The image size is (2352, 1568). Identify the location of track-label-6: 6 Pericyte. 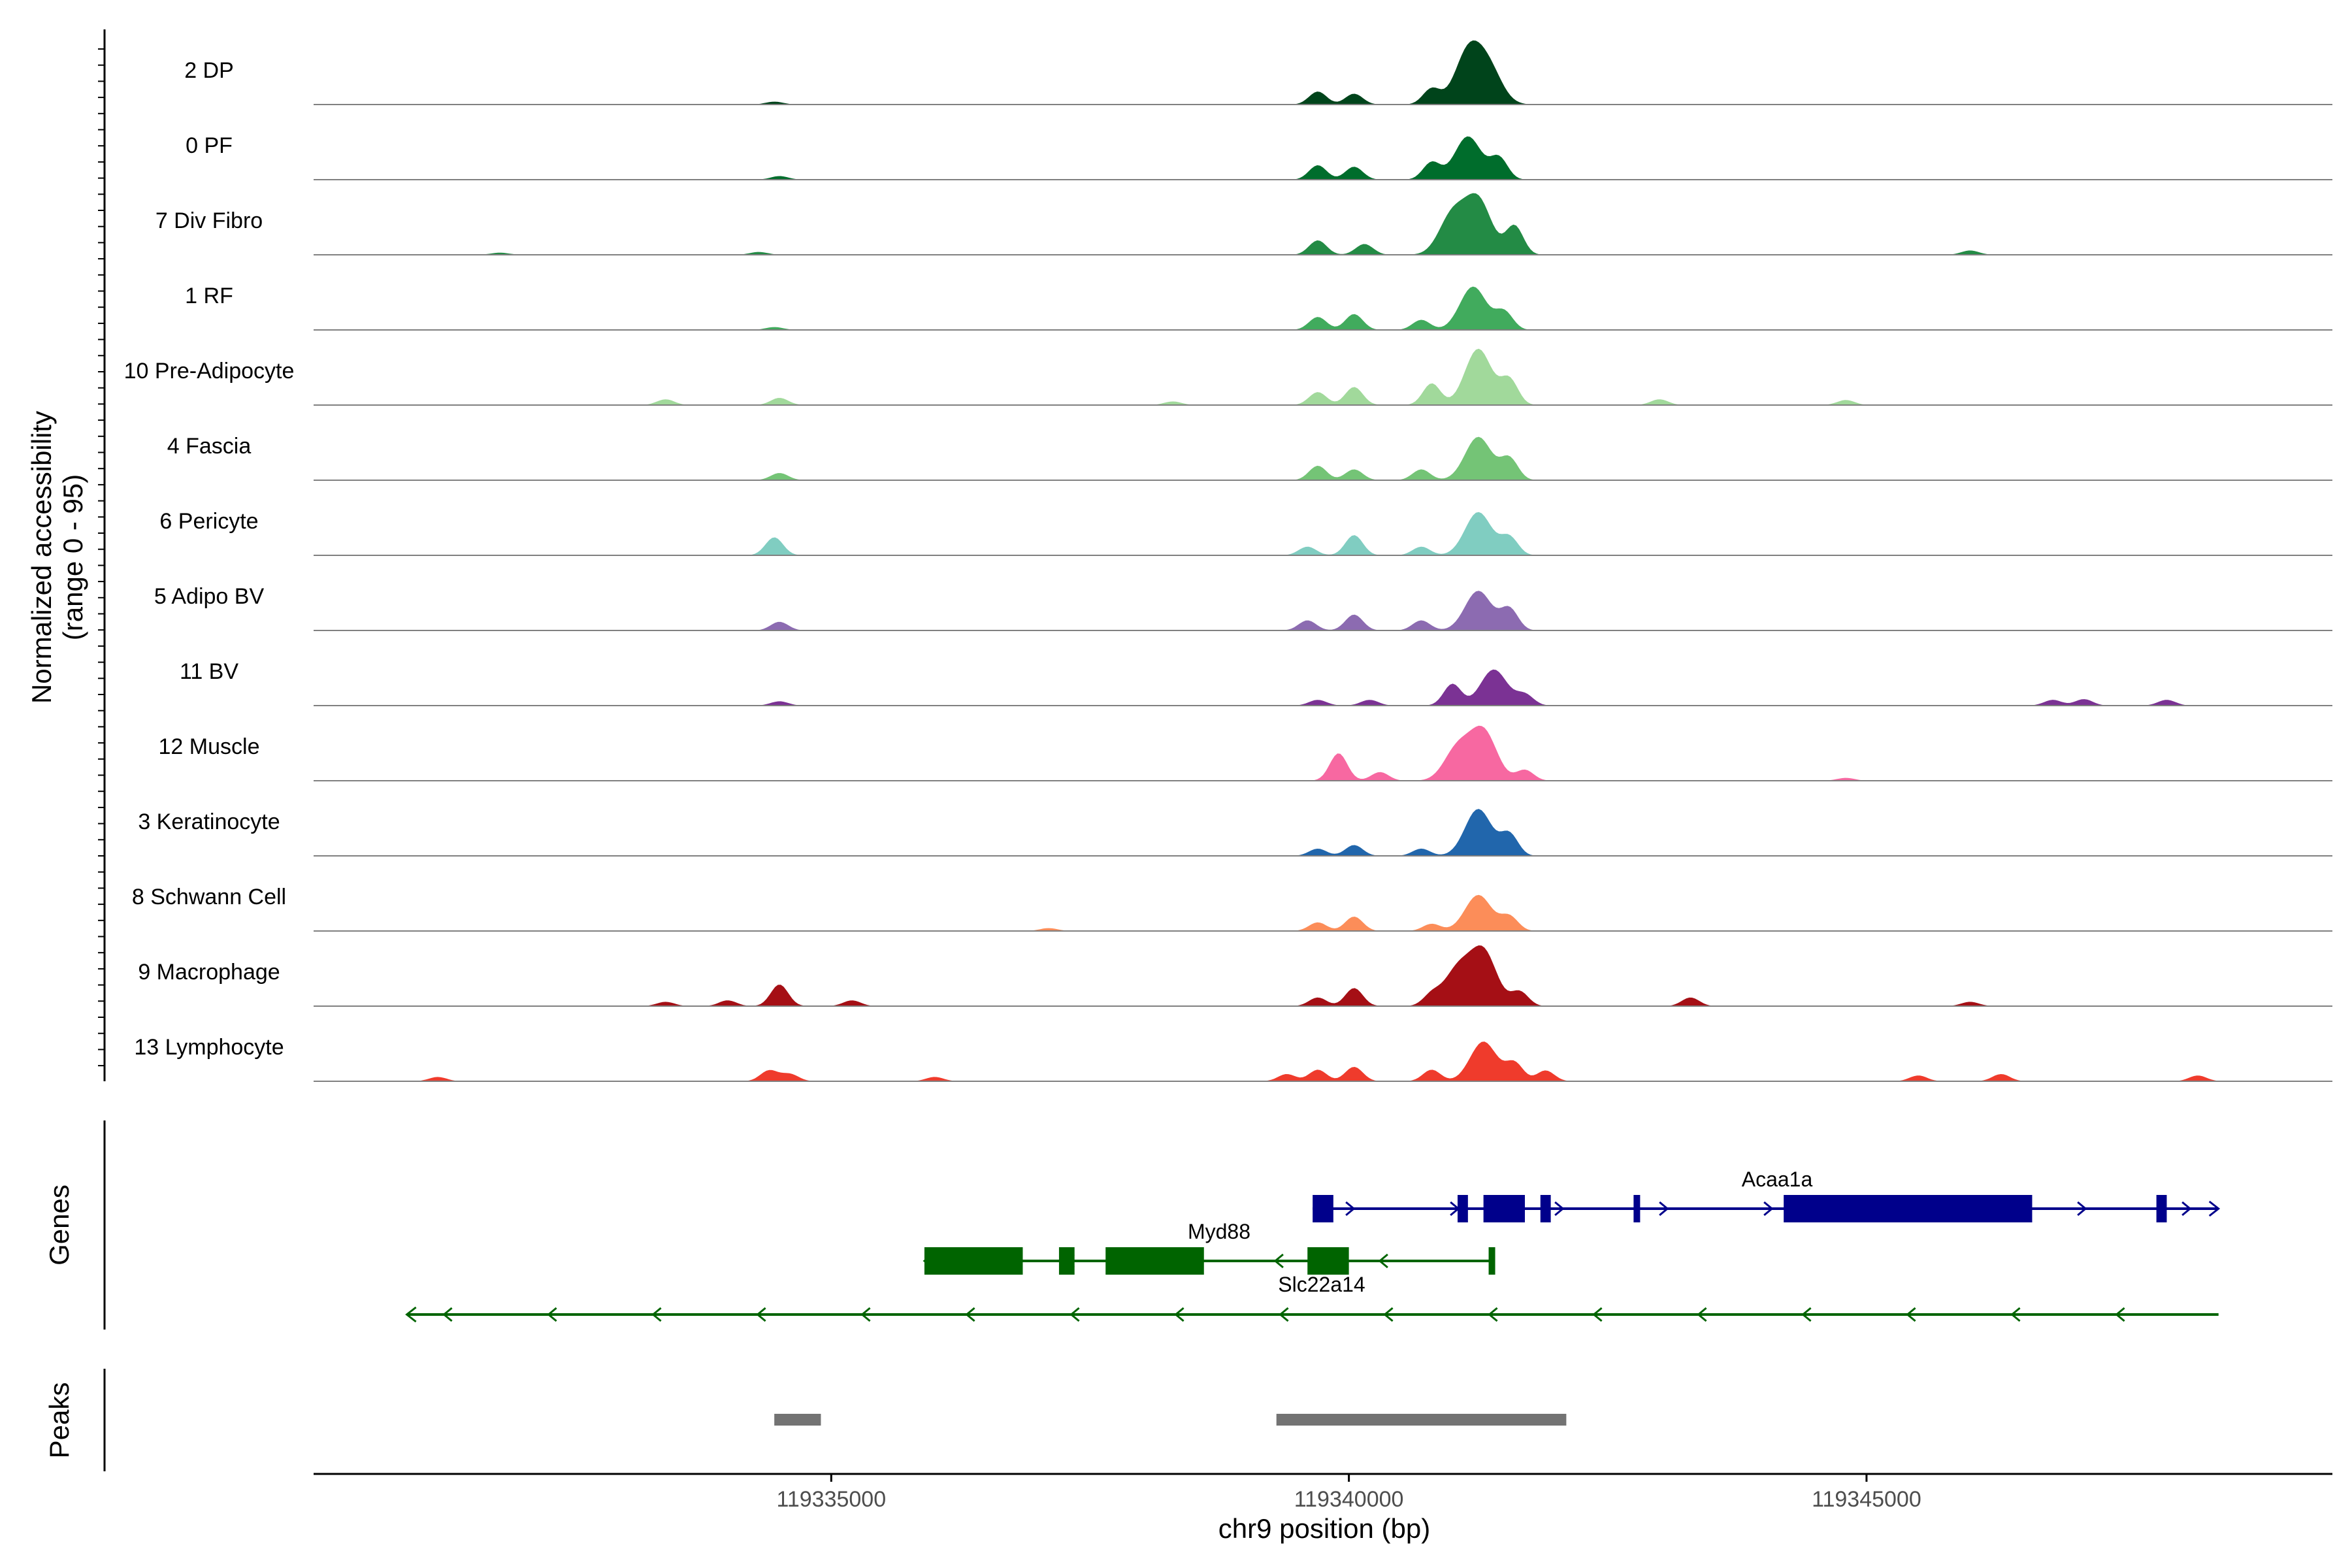
(208, 521).